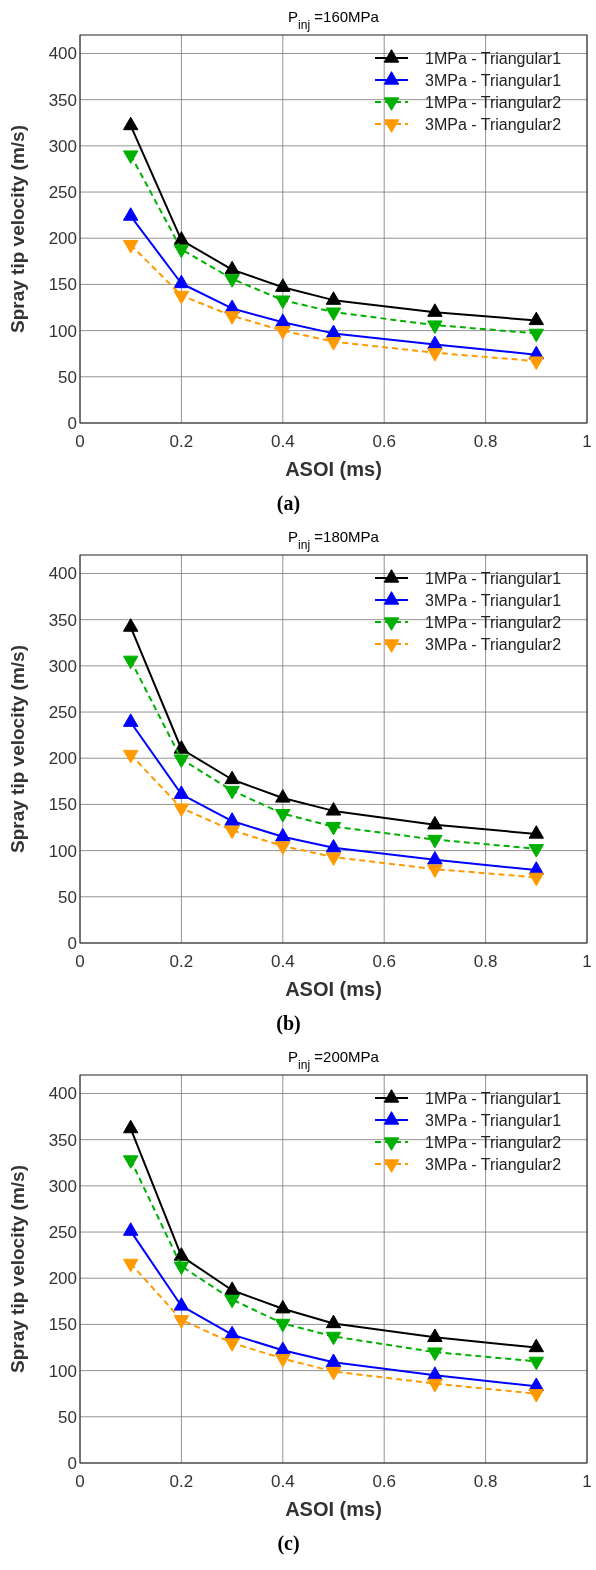 This screenshot has width=596, height=1570. I want to click on text: (a), so click(288, 503).